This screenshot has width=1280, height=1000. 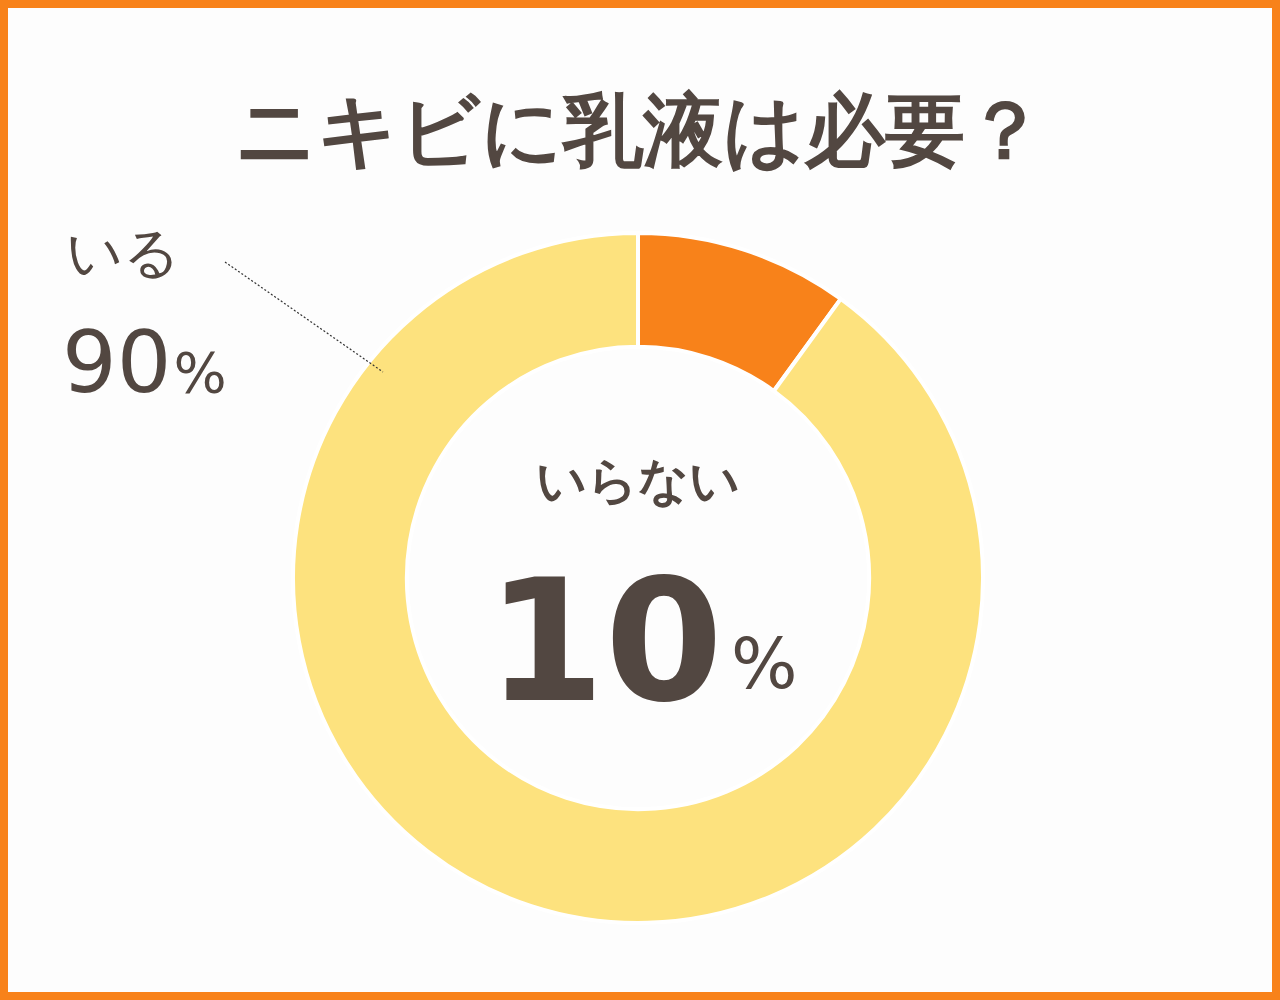 What do you see at coordinates (123, 252) in the screenshot?
I see `slice-label: いる` at bounding box center [123, 252].